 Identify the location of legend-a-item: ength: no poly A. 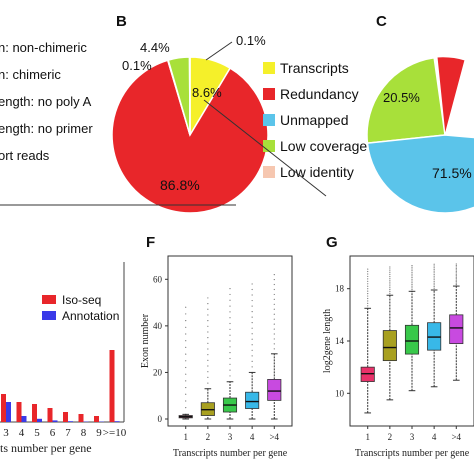
(46, 101).